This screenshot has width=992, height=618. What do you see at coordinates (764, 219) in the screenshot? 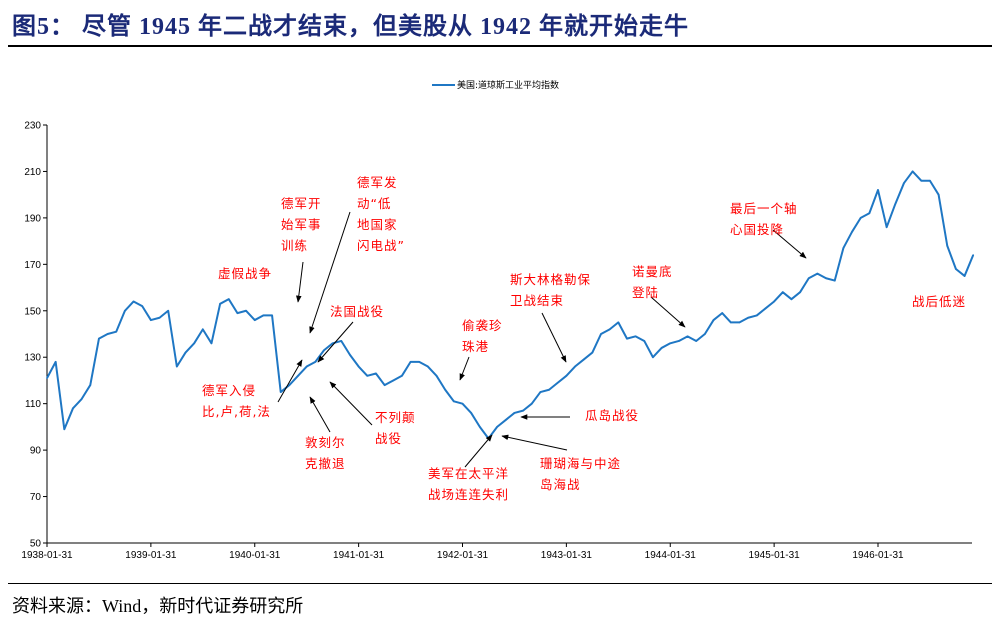
I see `annotation-axis-surrender: 最后一个轴 心国投降` at bounding box center [764, 219].